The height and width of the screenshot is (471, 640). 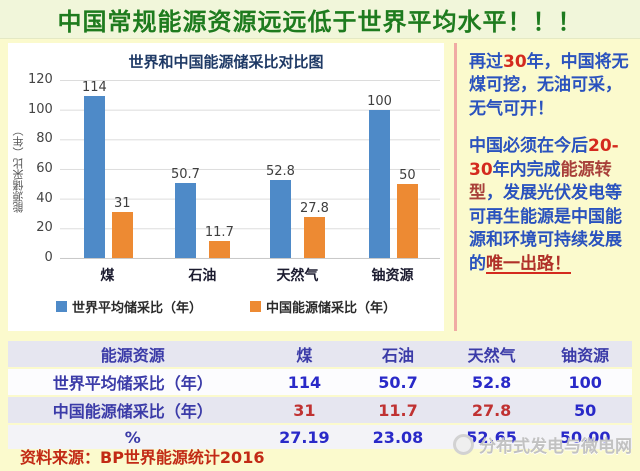 I want to click on text-segment: 年，中国将无煤可挖，无油可采，无气可开！, so click(x=549, y=85).